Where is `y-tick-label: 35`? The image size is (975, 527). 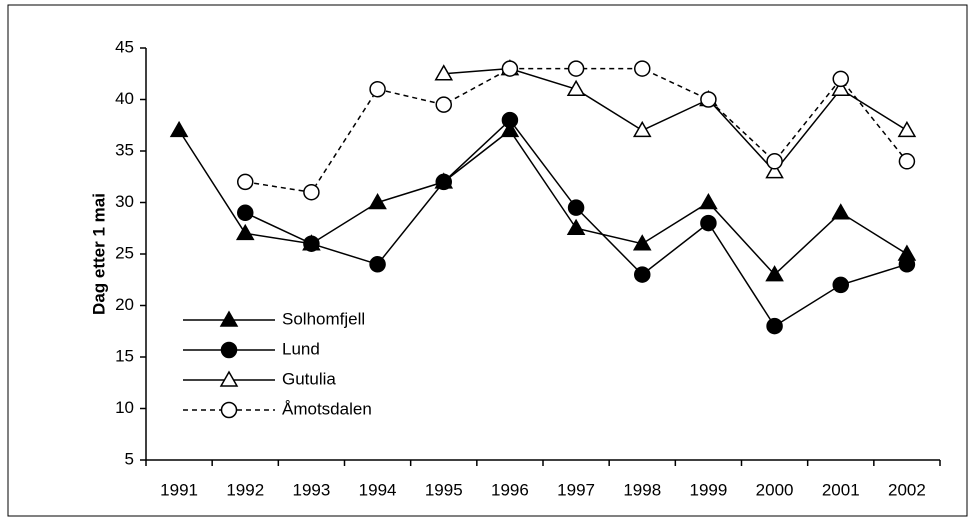 y-tick-label: 35 is located at coordinates (124, 149).